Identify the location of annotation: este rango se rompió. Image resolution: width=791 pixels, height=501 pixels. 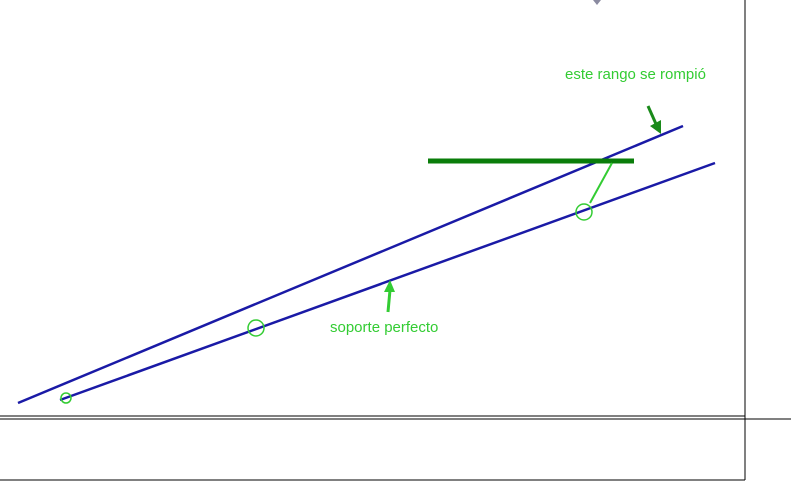
(635, 74).